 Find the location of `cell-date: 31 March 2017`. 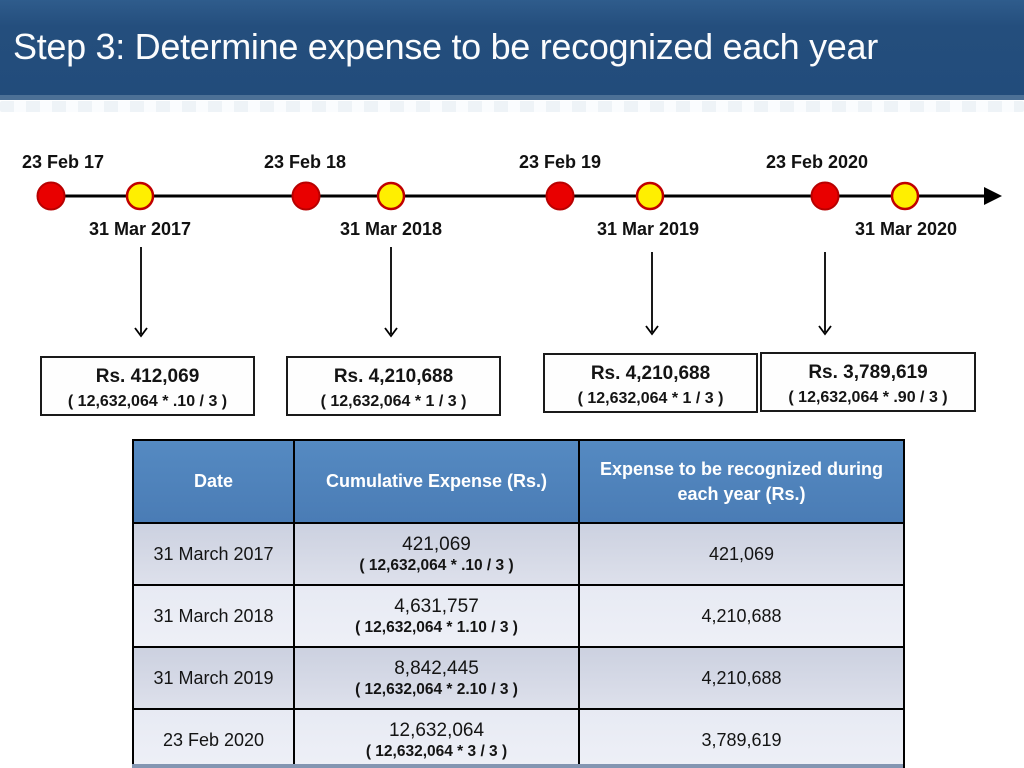

cell-date: 31 March 2017 is located at coordinates (213, 554).